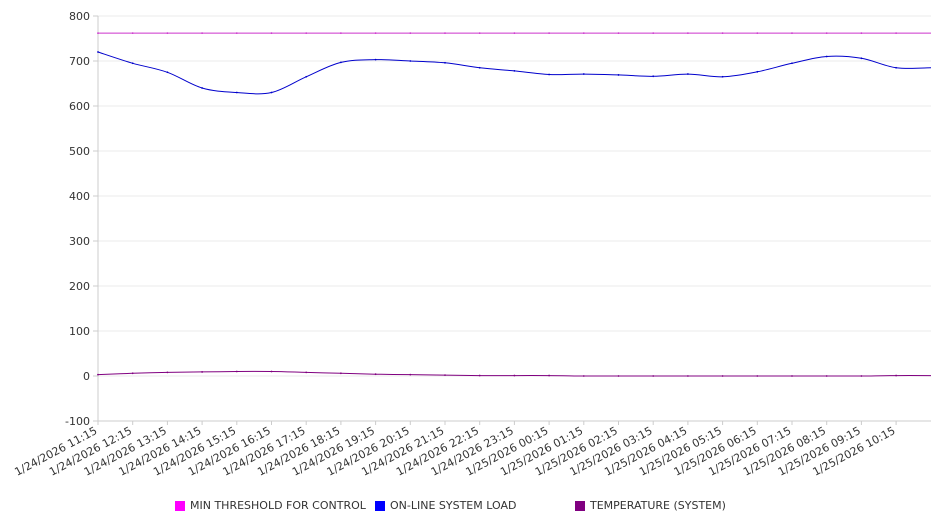  I want to click on legend-label-system-load: ON-LINE SYSTEM LOAD, so click(453, 505).